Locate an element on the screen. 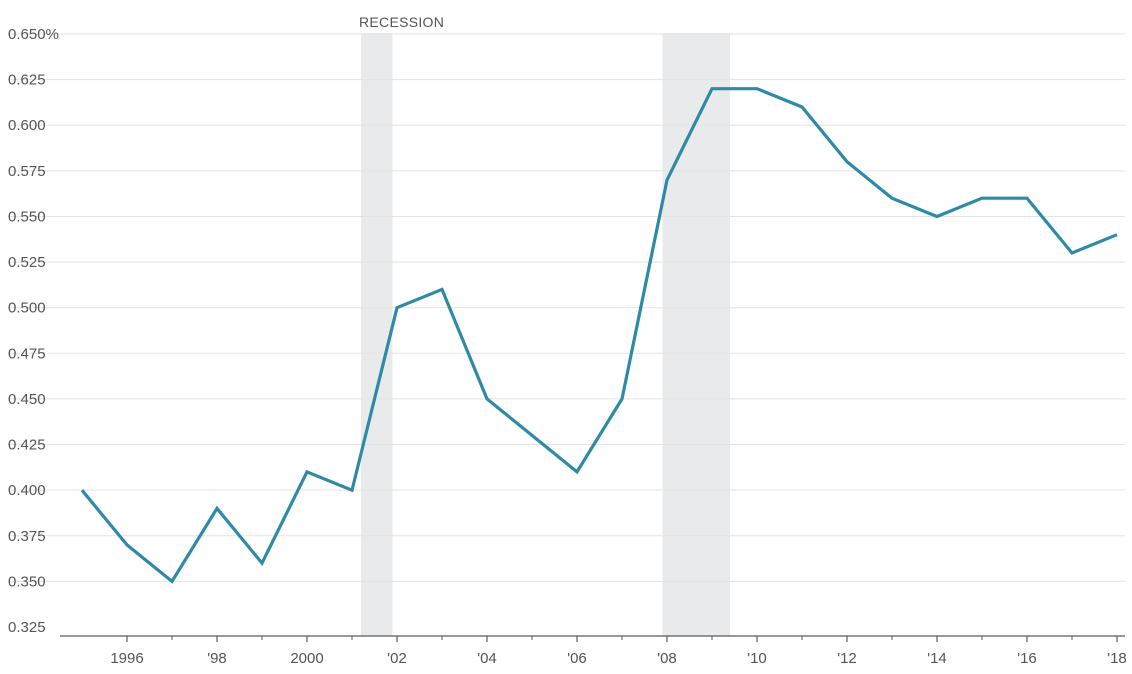  x-tick-label: 2000 is located at coordinates (306, 658).